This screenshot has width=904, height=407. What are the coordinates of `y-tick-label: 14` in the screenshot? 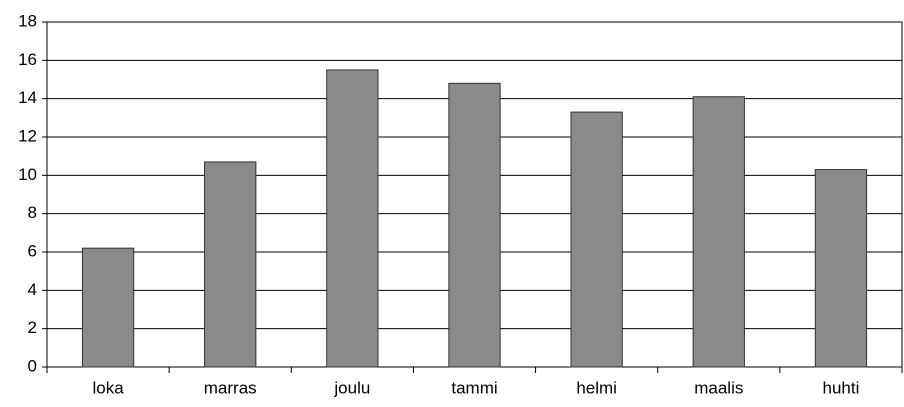 It's located at (27, 97).